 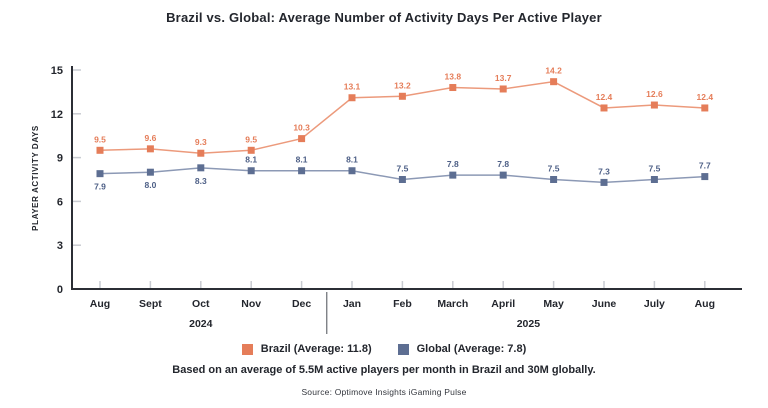 What do you see at coordinates (352, 304) in the screenshot?
I see `x-tick-label: Jan` at bounding box center [352, 304].